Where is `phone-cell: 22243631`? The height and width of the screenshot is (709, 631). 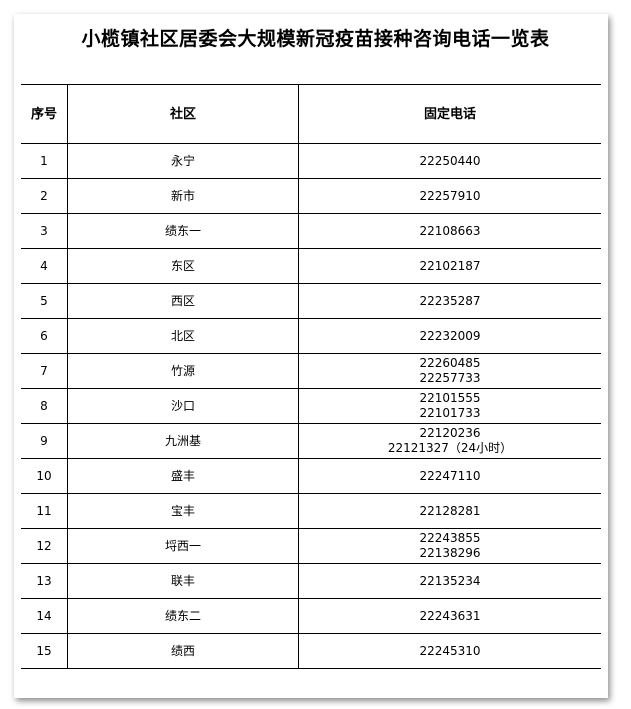
phone-cell: 22243631 is located at coordinates (449, 616).